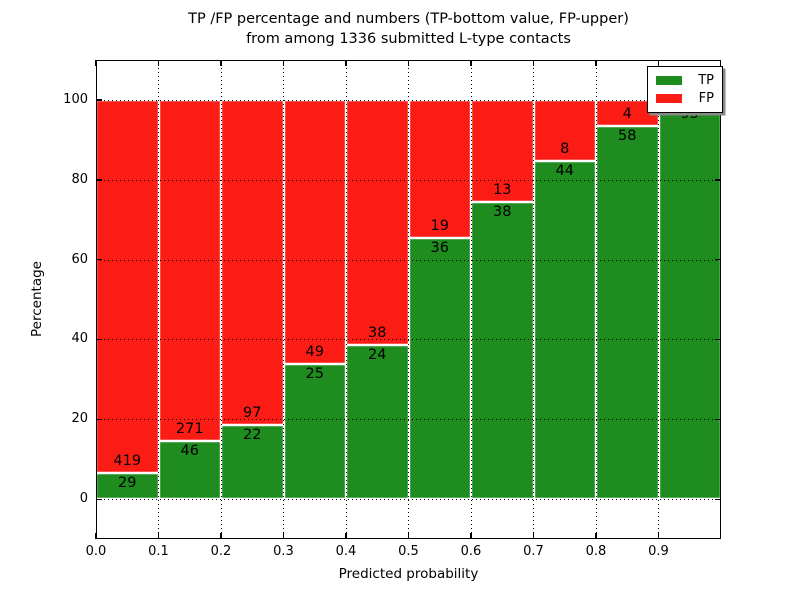 The width and height of the screenshot is (800, 600). What do you see at coordinates (471, 551) in the screenshot?
I see `x-tick-label: 0.6` at bounding box center [471, 551].